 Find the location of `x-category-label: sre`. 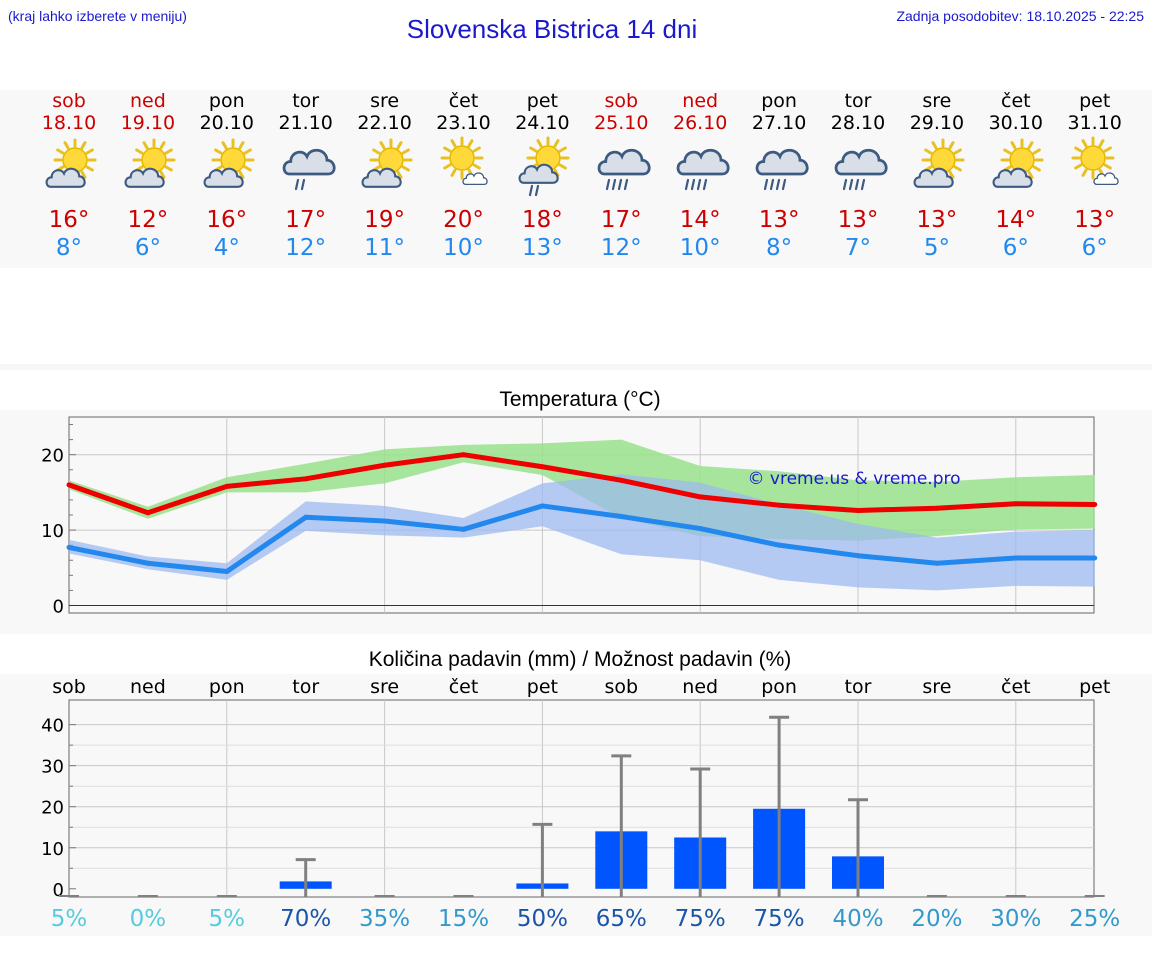

x-category-label: sre is located at coordinates (936, 687).